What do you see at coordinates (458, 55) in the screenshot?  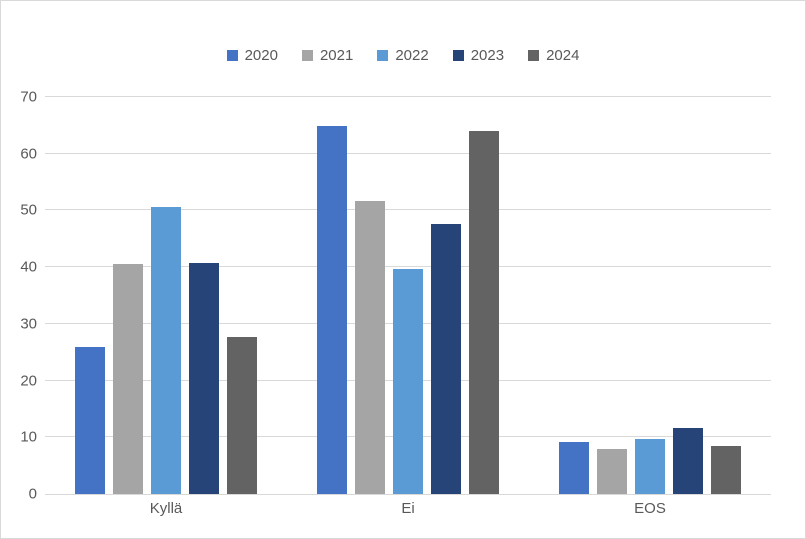 I see `legend-marker-2023` at bounding box center [458, 55].